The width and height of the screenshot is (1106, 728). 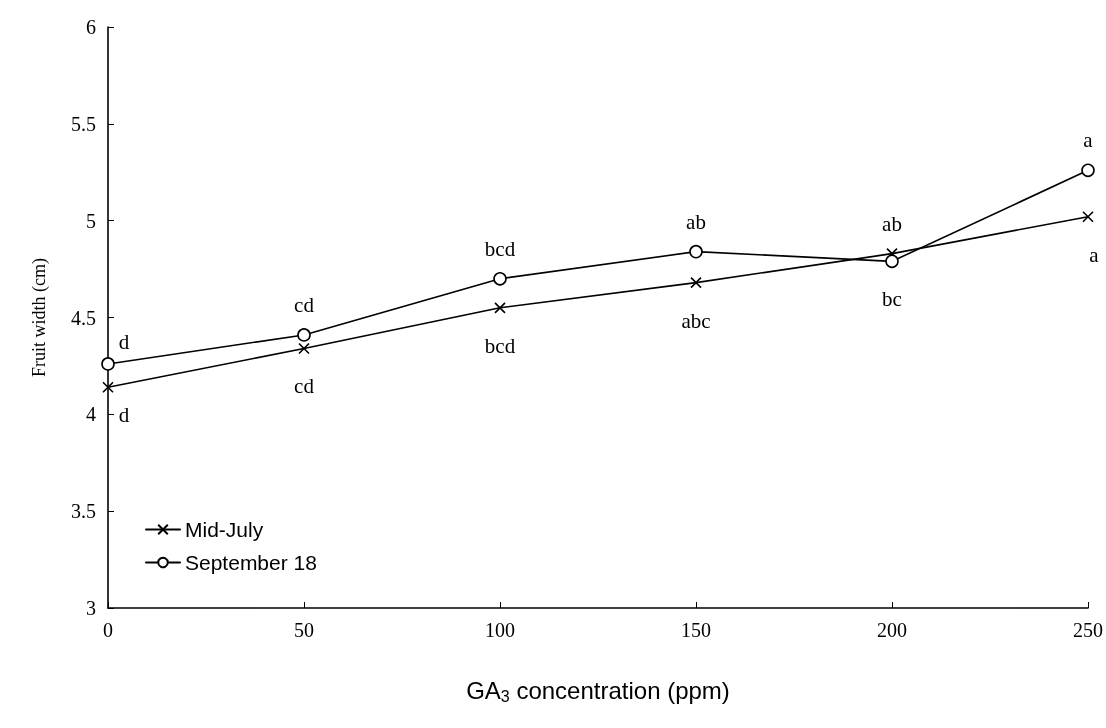 What do you see at coordinates (91, 414) in the screenshot?
I see `y-tick-label: 4` at bounding box center [91, 414].